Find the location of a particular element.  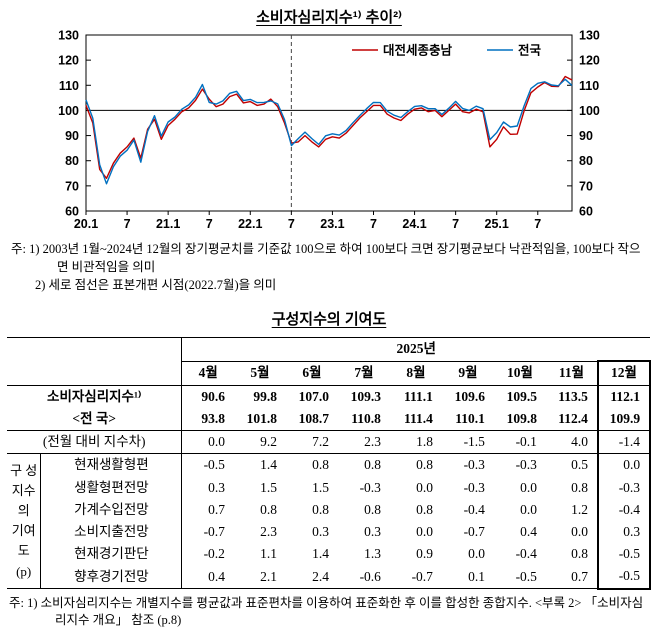

month-header: 6월 is located at coordinates (311, 373).